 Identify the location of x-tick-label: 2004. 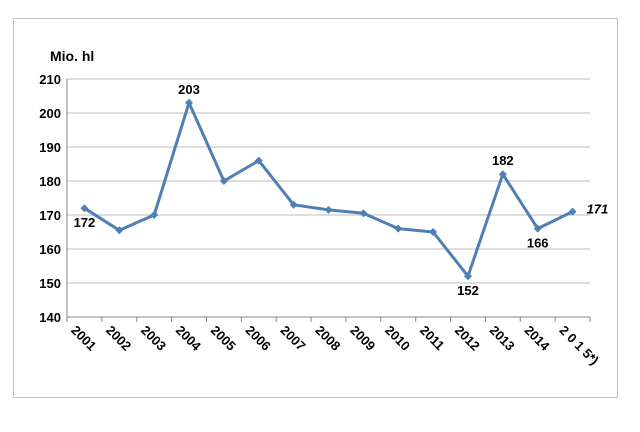
(189, 339).